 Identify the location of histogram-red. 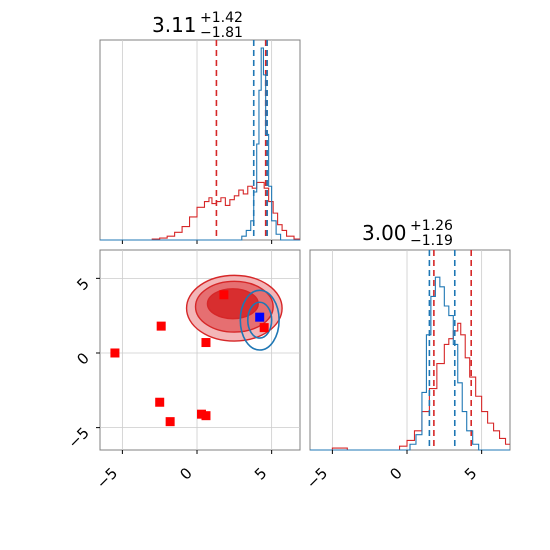
(200, 211).